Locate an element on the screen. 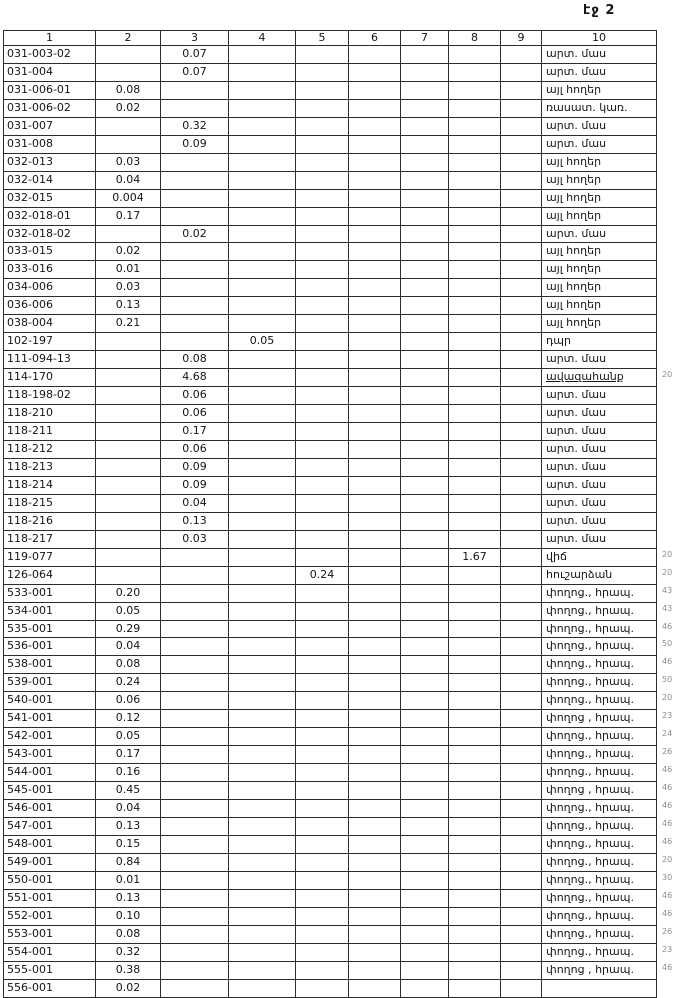 The width and height of the screenshot is (673, 998). table-row: 033-015 0.02 այլ հողեր is located at coordinates (330, 252).